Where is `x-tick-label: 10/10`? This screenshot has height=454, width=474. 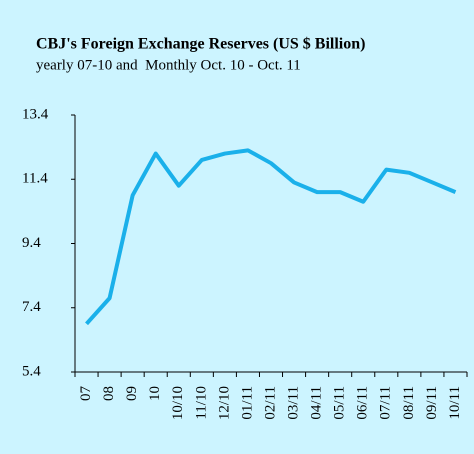
x-tick-label: 10/10 is located at coordinates (178, 403).